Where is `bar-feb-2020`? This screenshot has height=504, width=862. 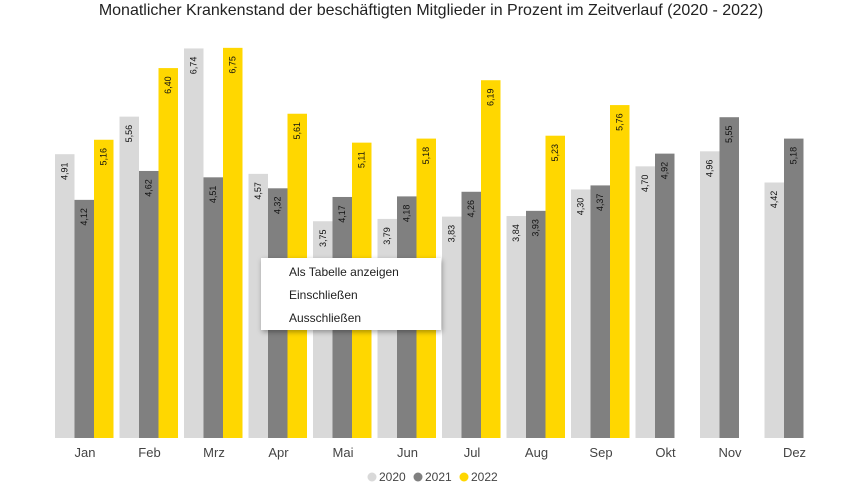
bar-feb-2020 is located at coordinates (129, 277).